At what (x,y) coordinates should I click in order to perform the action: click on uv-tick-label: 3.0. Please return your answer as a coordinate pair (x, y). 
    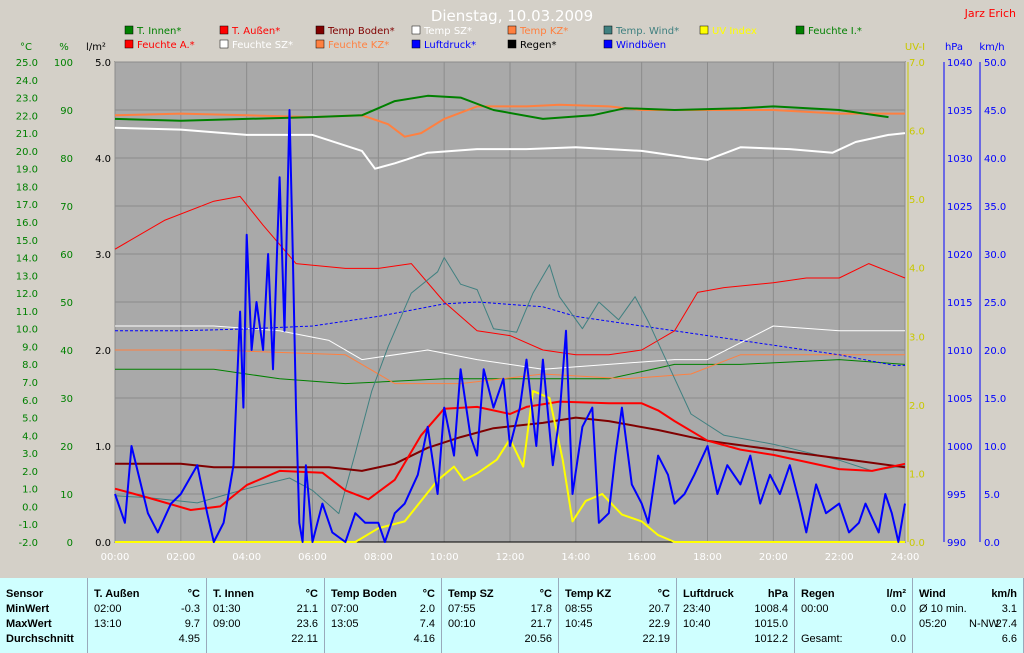
    Looking at the image, I should click on (917, 337).